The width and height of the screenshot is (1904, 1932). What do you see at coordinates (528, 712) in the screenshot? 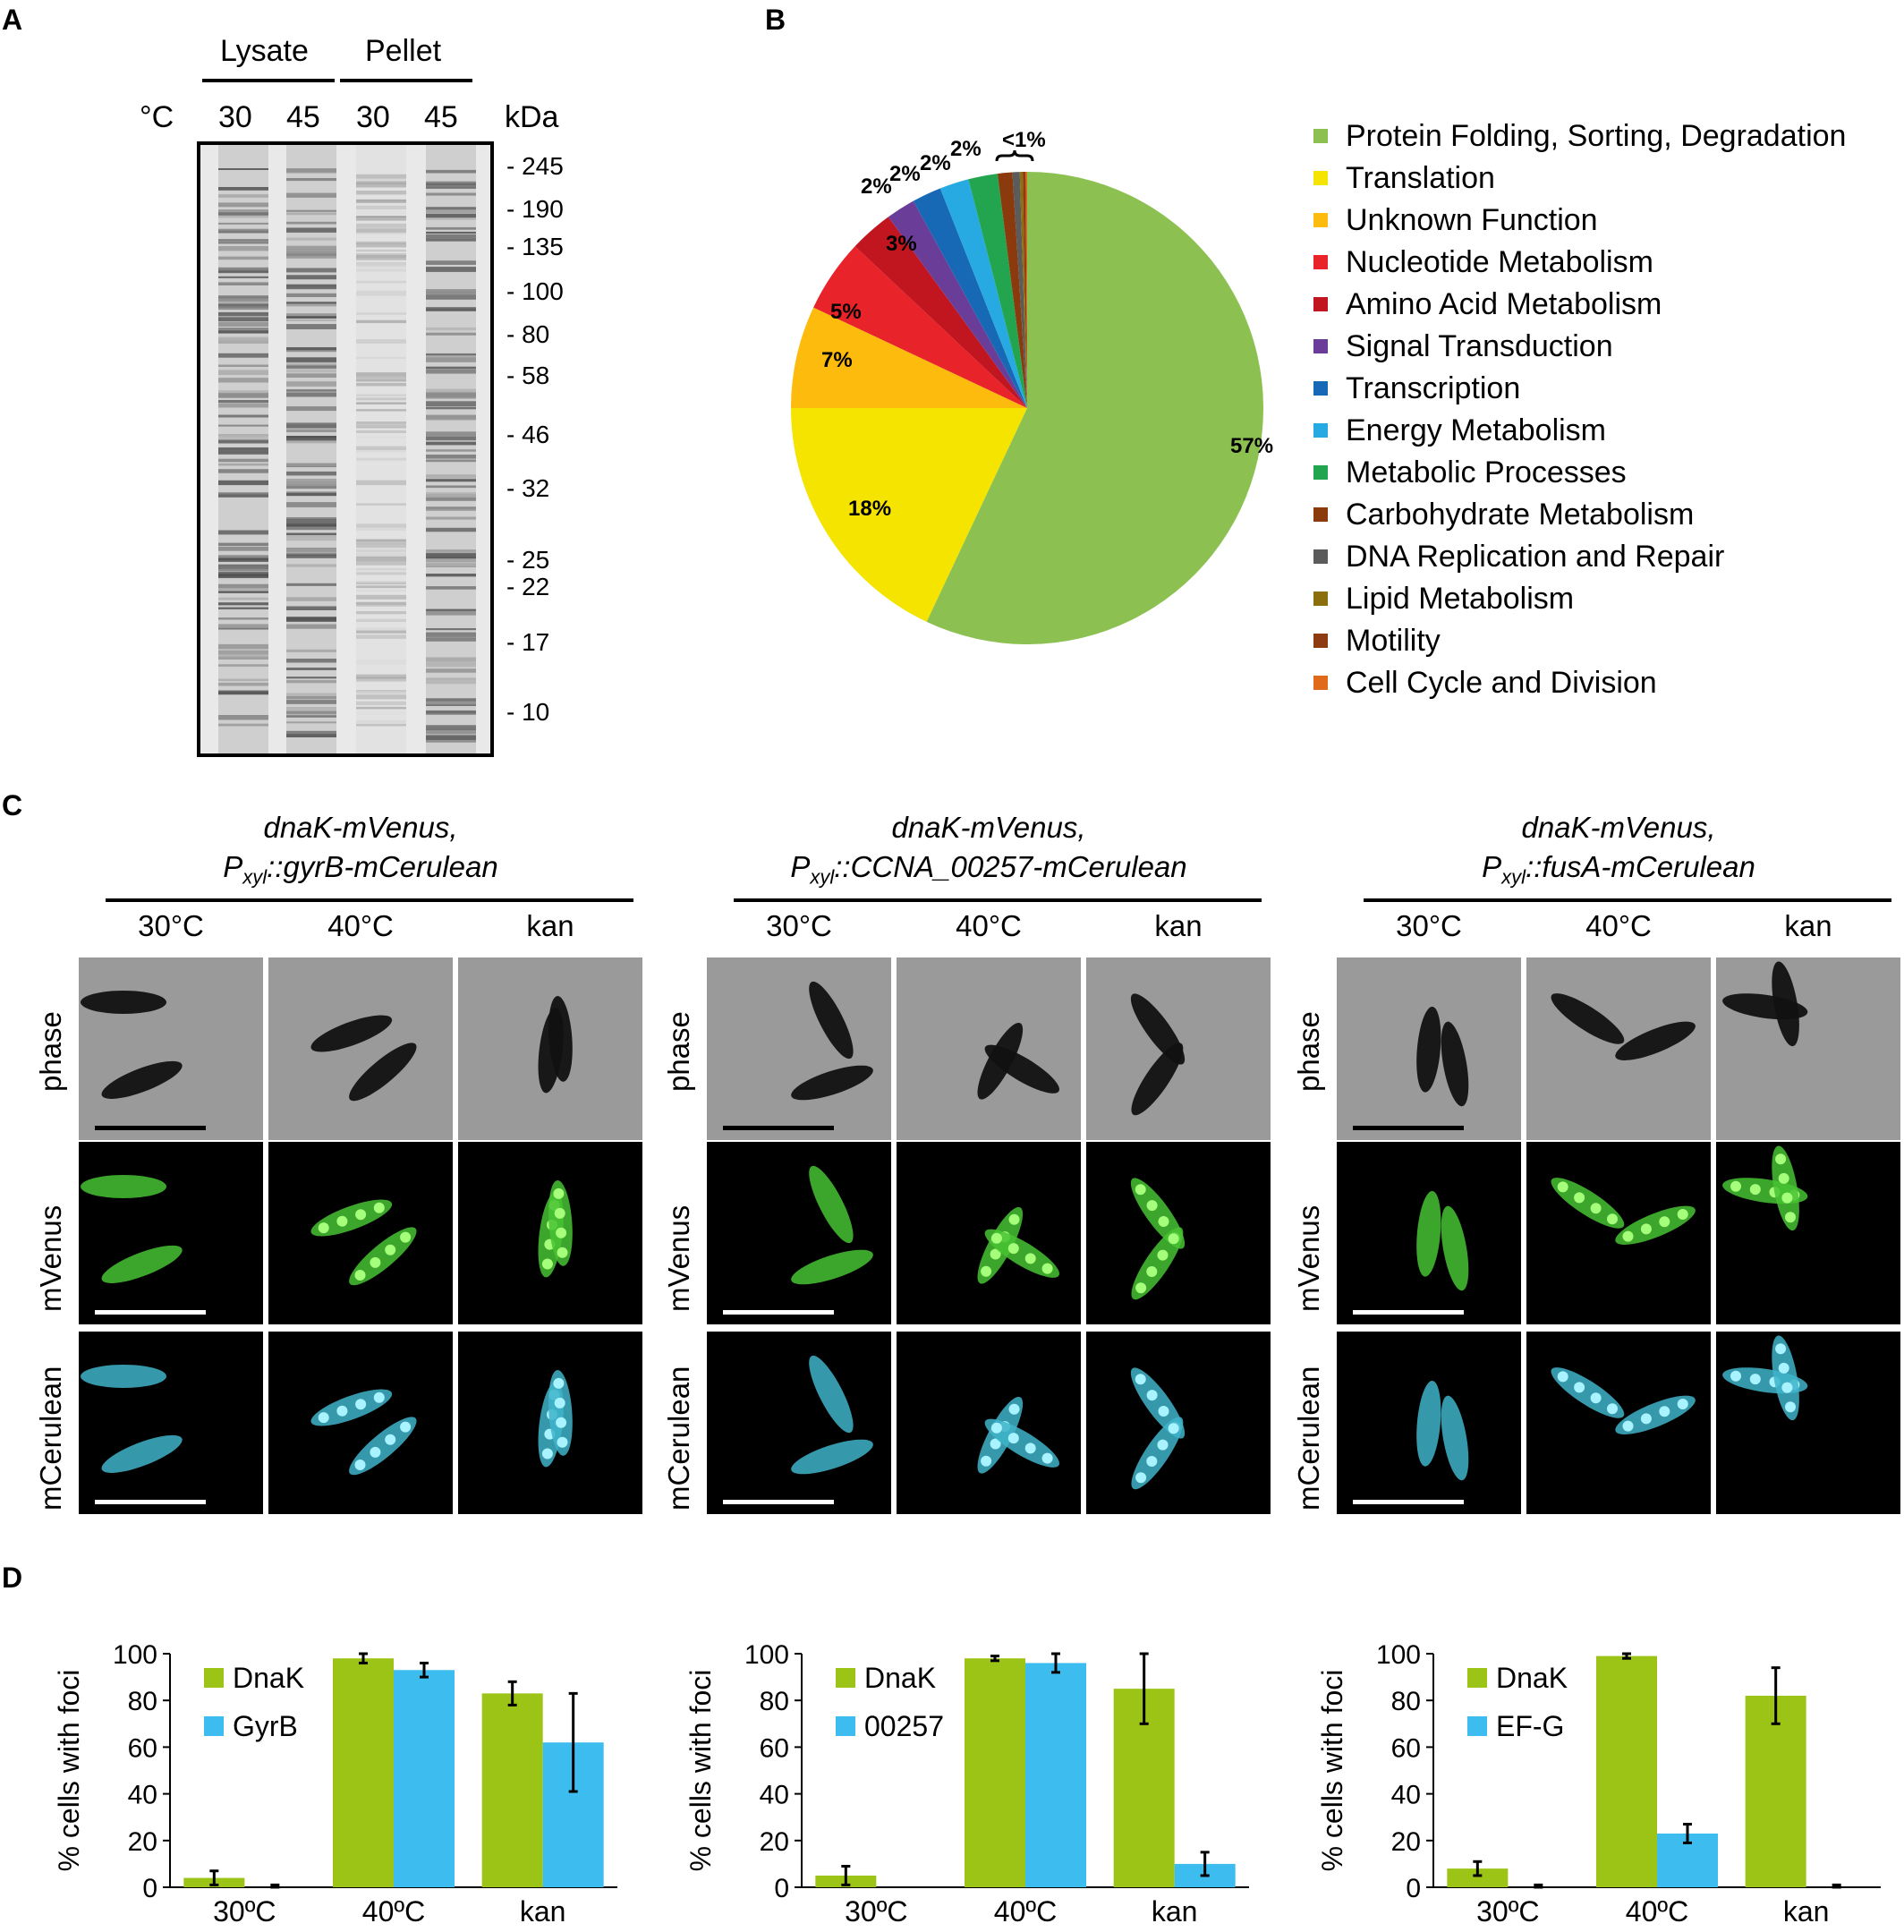
I see `gel-marker-label: - 10` at bounding box center [528, 712].